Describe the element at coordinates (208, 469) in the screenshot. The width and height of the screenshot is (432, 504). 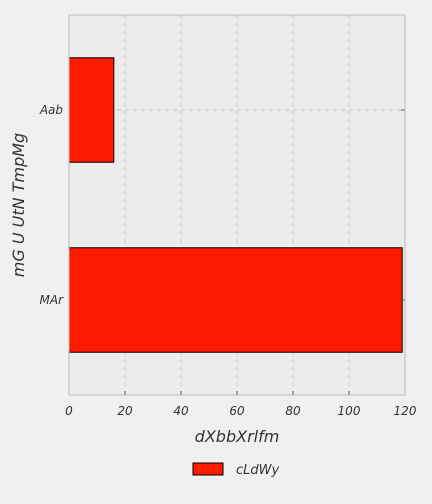
I see `legend-swatch` at that location.